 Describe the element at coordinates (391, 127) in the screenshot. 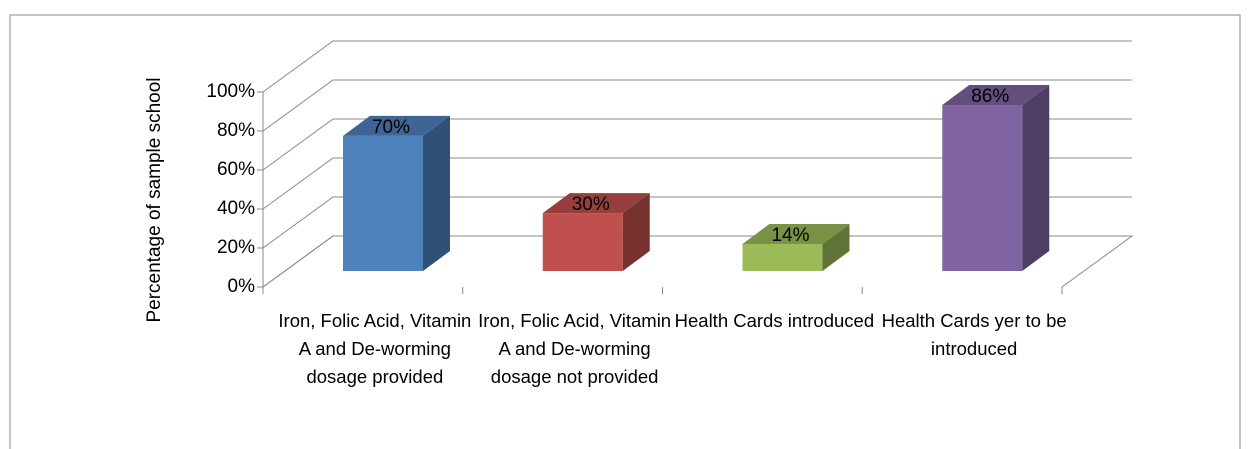

I see `value-label: 70%` at that location.